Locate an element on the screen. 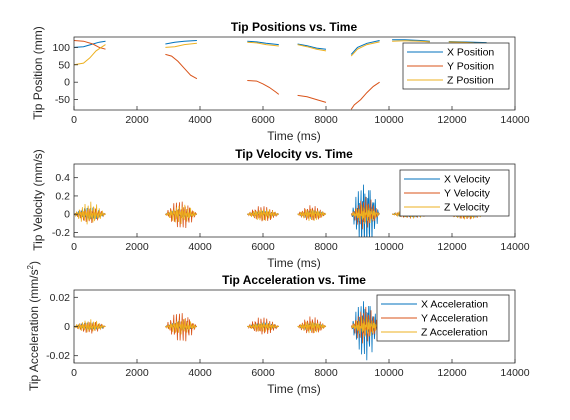 The width and height of the screenshot is (570, 420). y-tick-label: 0.4 is located at coordinates (62, 178).